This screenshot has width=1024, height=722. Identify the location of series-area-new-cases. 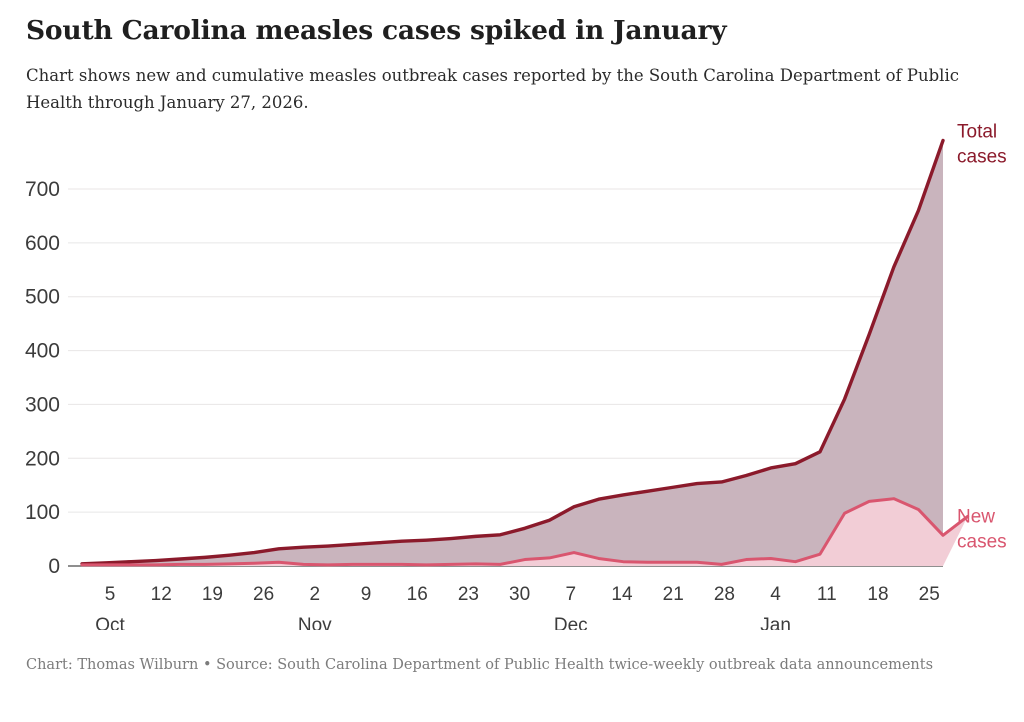
(525, 532).